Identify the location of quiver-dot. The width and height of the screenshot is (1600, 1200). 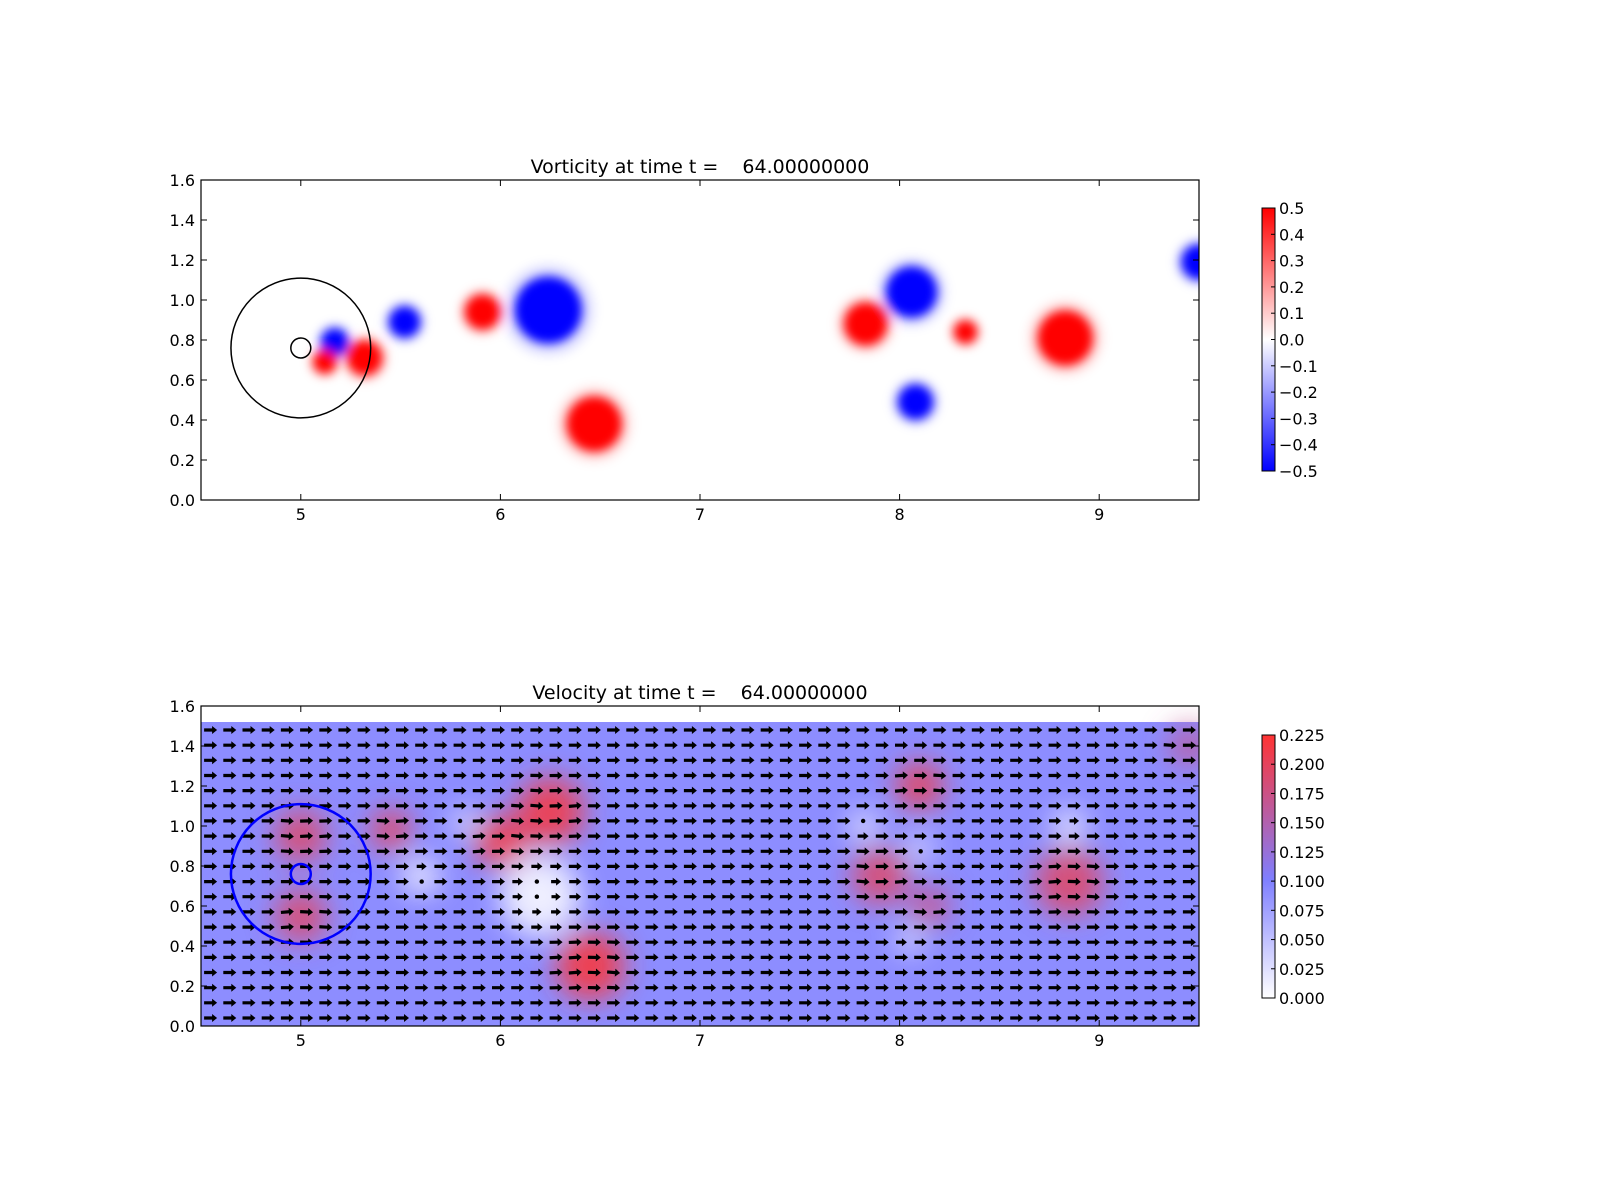
(863, 821).